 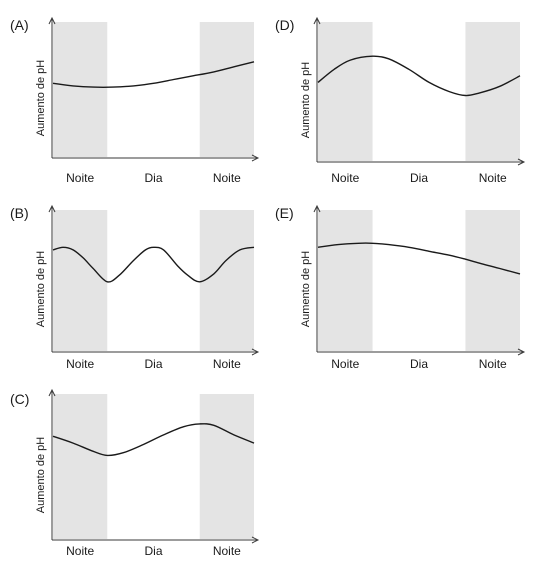 What do you see at coordinates (135, 287) in the screenshot?
I see `chart-panel: Noite Dia Noite Aumento de pH (B)` at bounding box center [135, 287].